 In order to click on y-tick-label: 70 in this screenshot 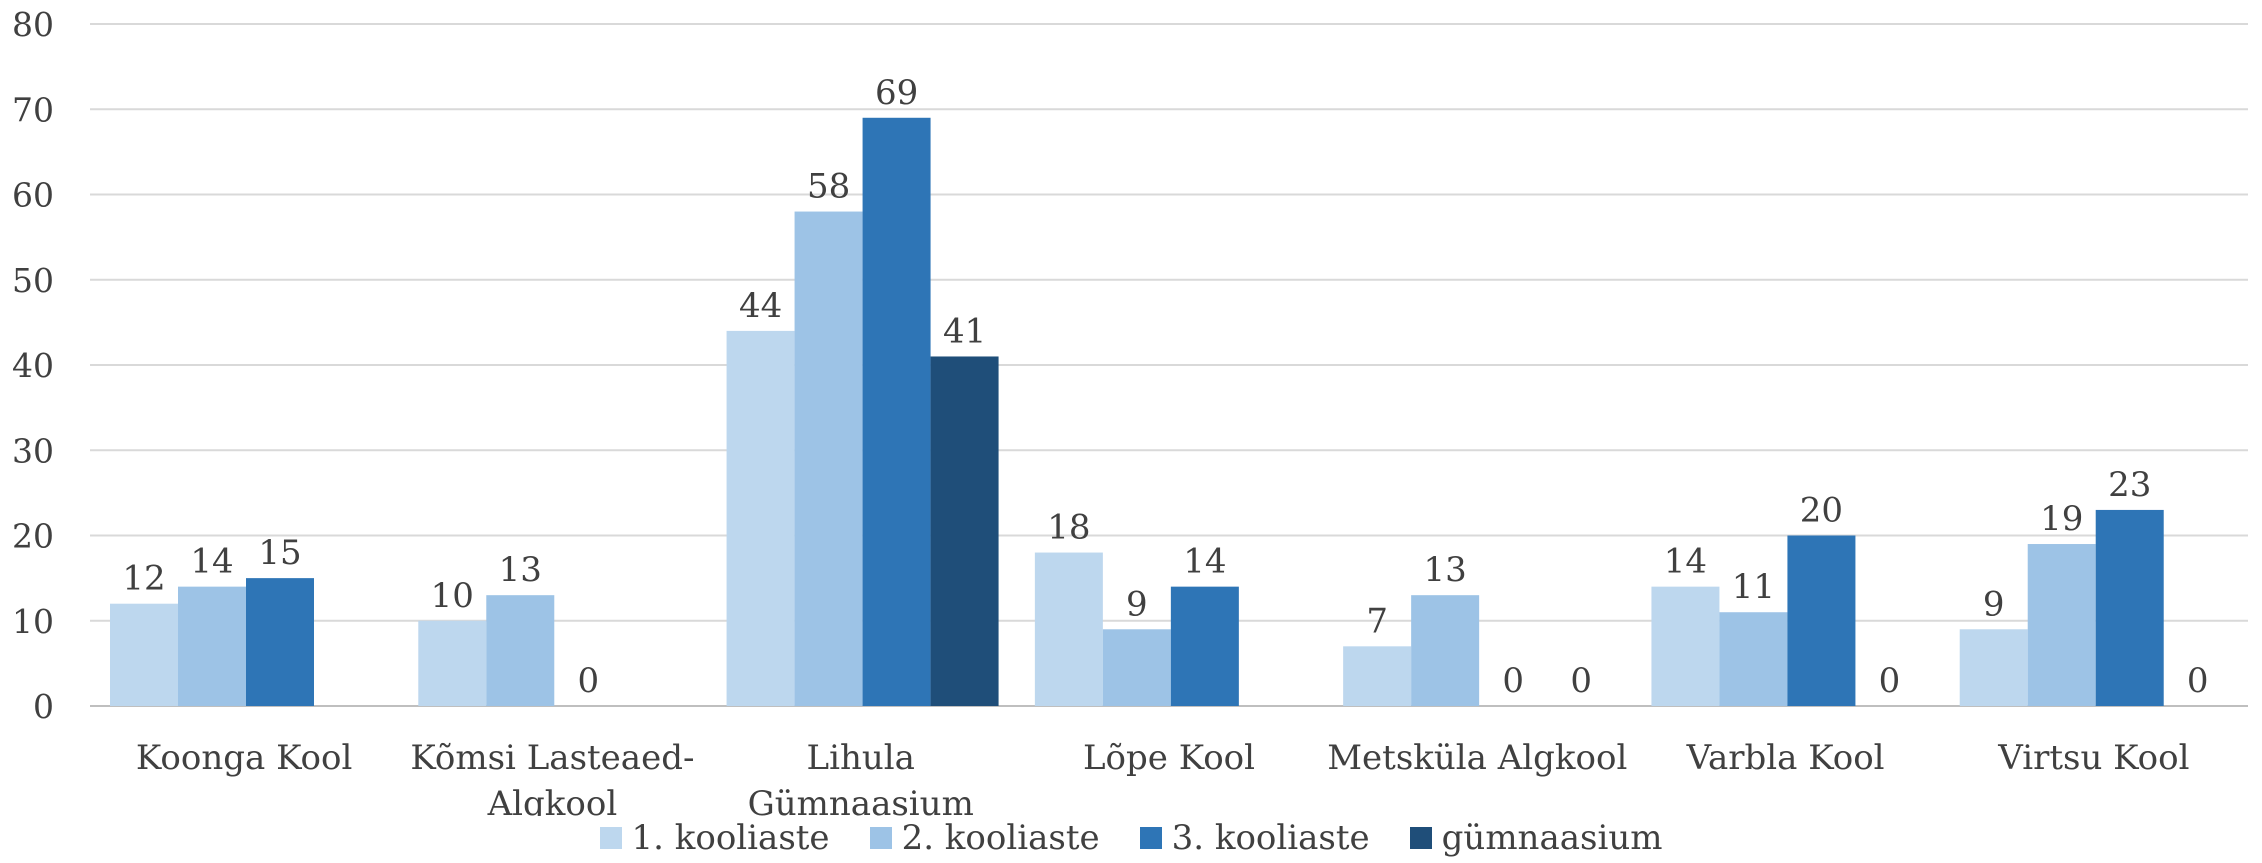, I will do `click(33, 109)`.